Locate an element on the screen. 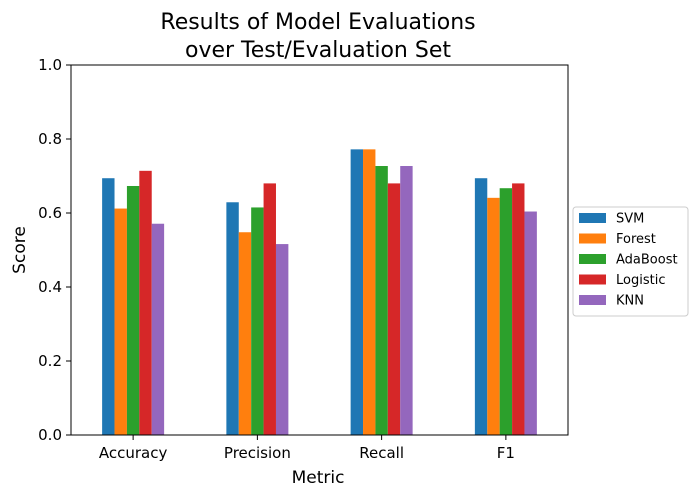 This screenshot has height=497, width=697. bar-adaboost-f1 is located at coordinates (506, 311).